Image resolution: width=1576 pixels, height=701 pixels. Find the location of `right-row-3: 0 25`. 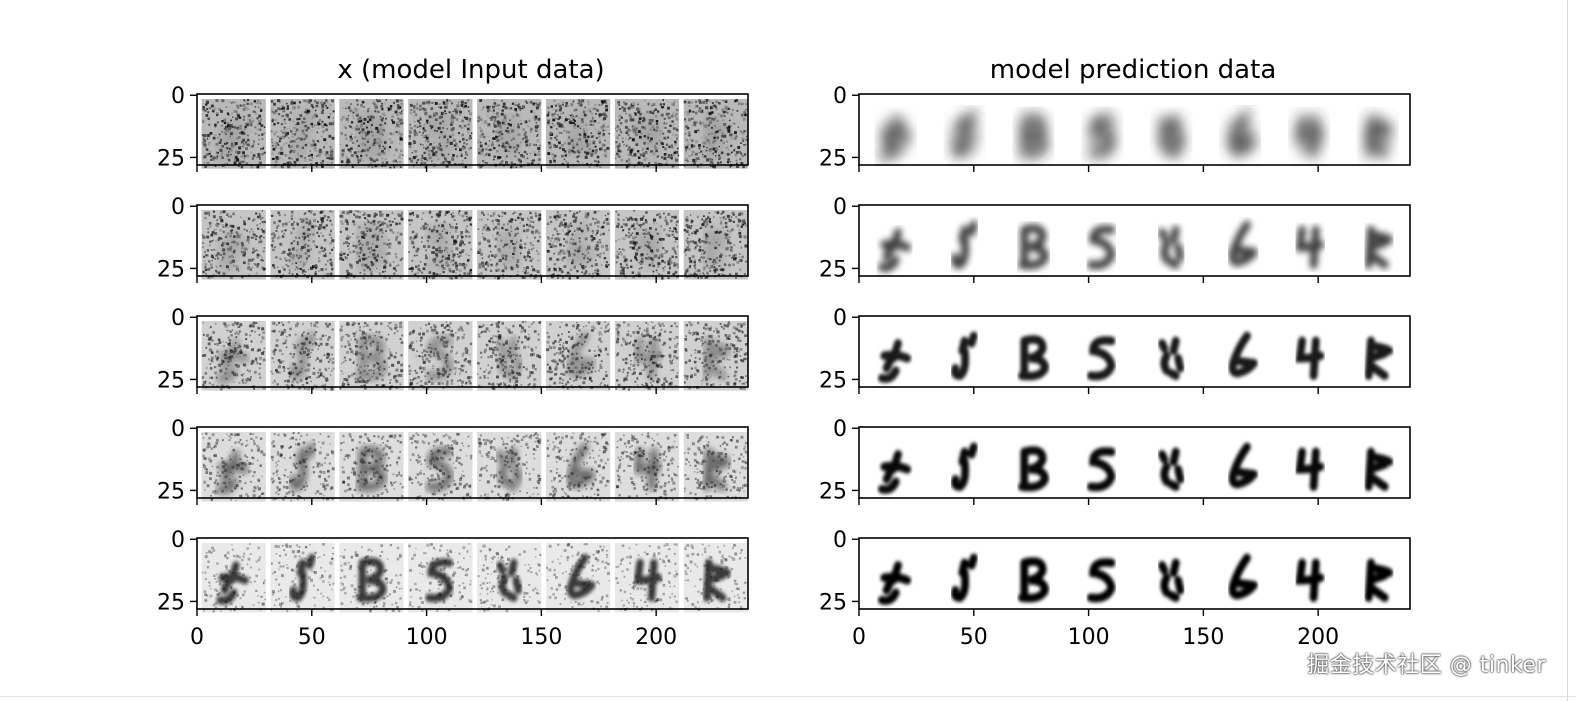

right-row-3: 0 25 is located at coordinates (1115, 350).